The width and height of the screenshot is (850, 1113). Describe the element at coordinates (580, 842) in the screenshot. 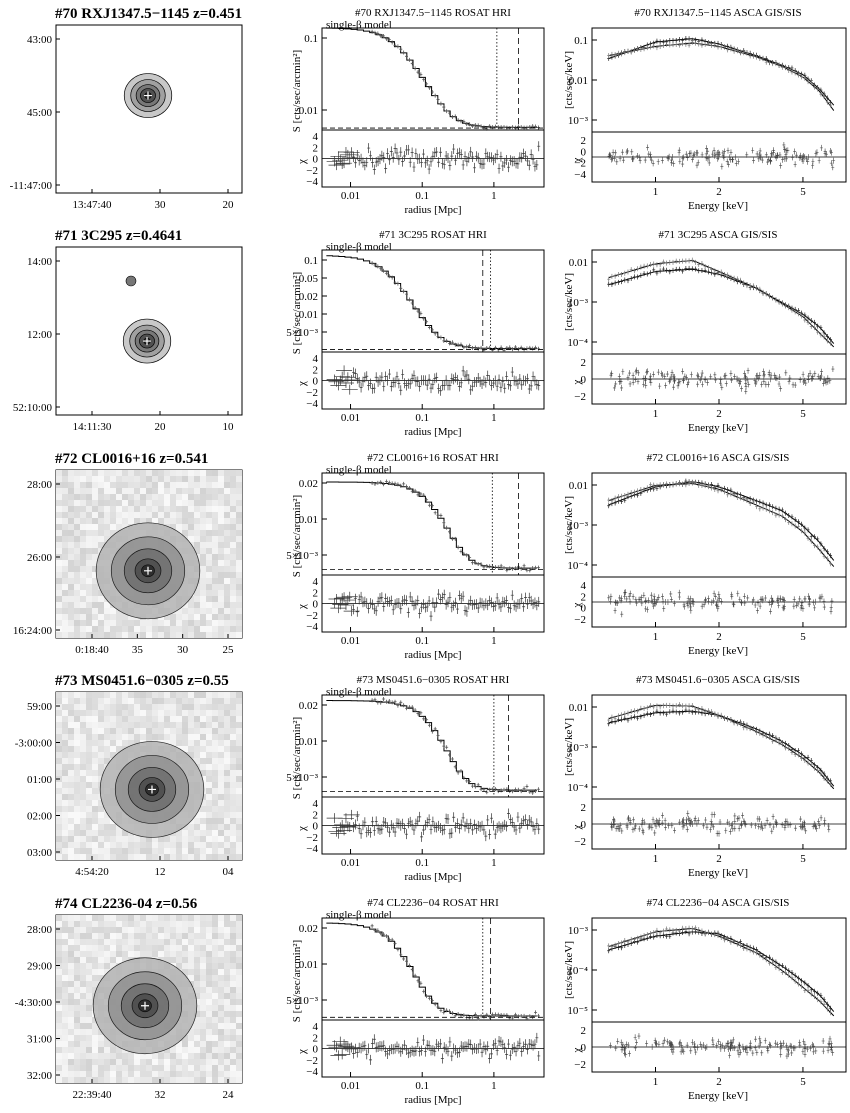

I see `spectrum-resid-tick-label: −2` at that location.